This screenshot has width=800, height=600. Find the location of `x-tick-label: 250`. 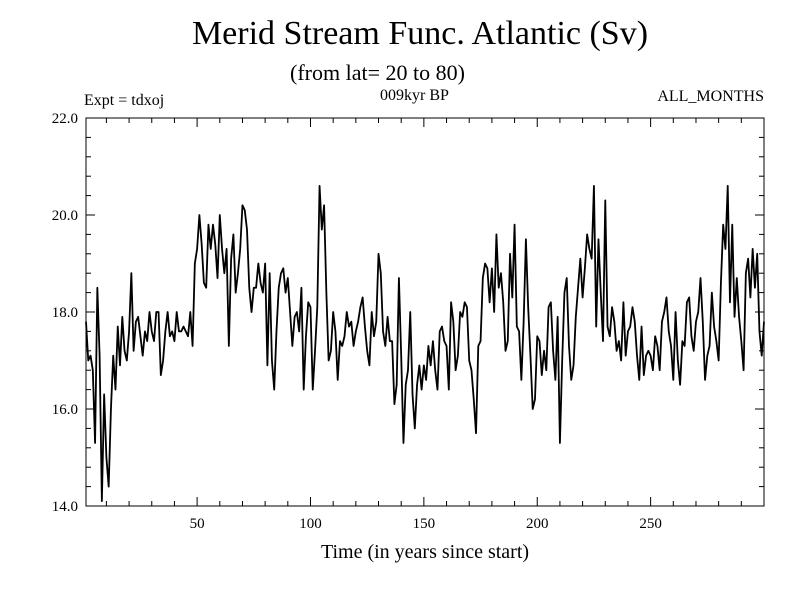

x-tick-label: 250 is located at coordinates (650, 524).